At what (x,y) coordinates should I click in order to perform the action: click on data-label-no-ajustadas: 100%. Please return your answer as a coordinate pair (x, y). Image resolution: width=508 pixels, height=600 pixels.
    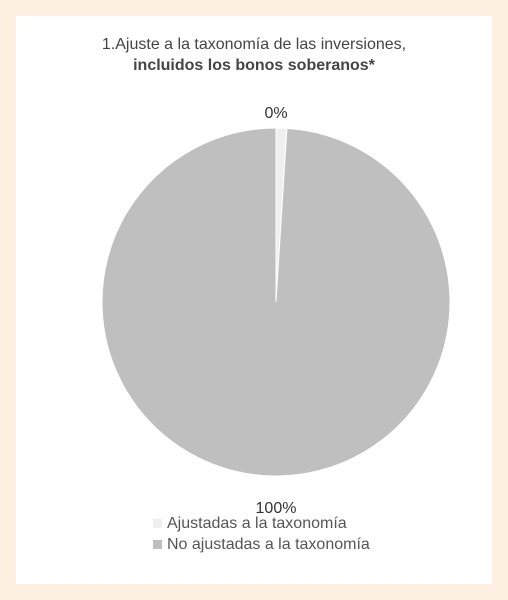
    Looking at the image, I should click on (276, 508).